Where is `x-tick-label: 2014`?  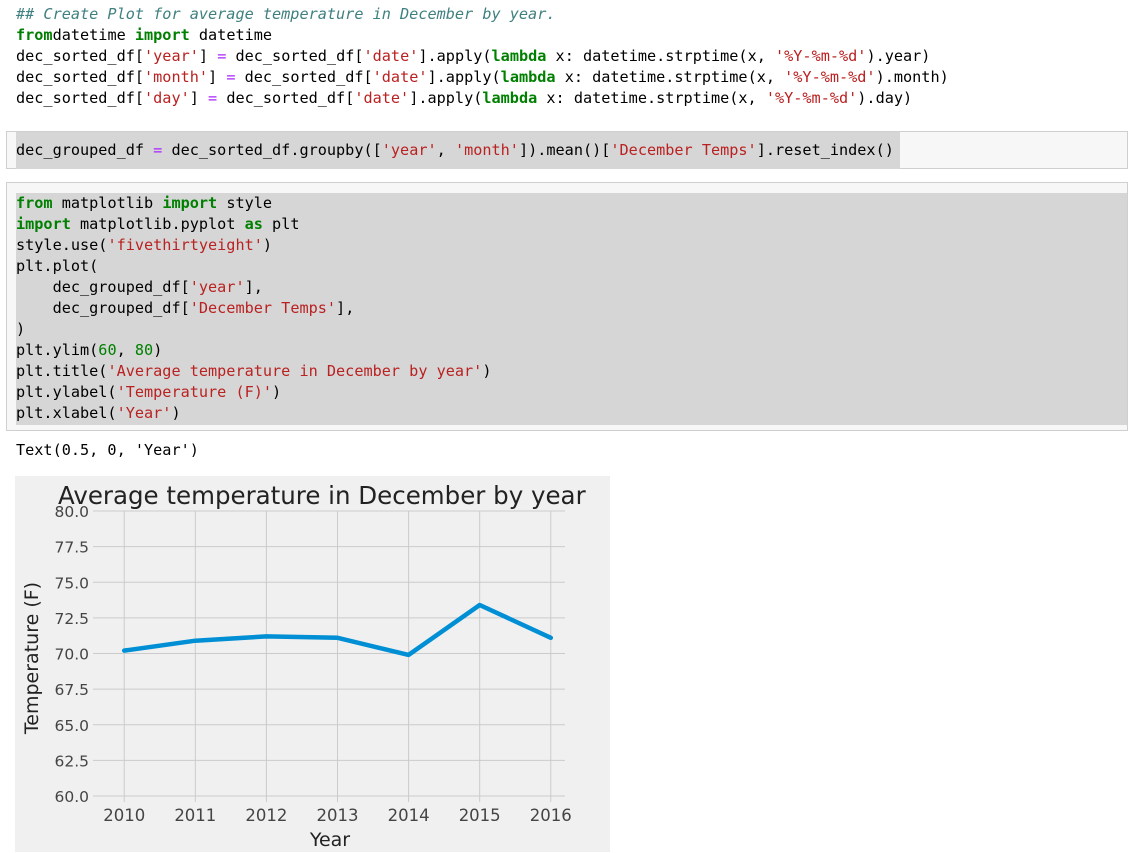
x-tick-label: 2014 is located at coordinates (409, 815).